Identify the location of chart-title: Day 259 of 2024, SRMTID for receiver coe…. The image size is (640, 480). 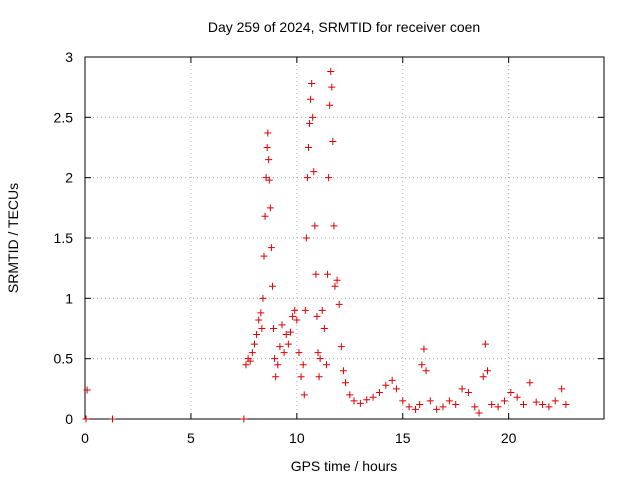
(344, 27).